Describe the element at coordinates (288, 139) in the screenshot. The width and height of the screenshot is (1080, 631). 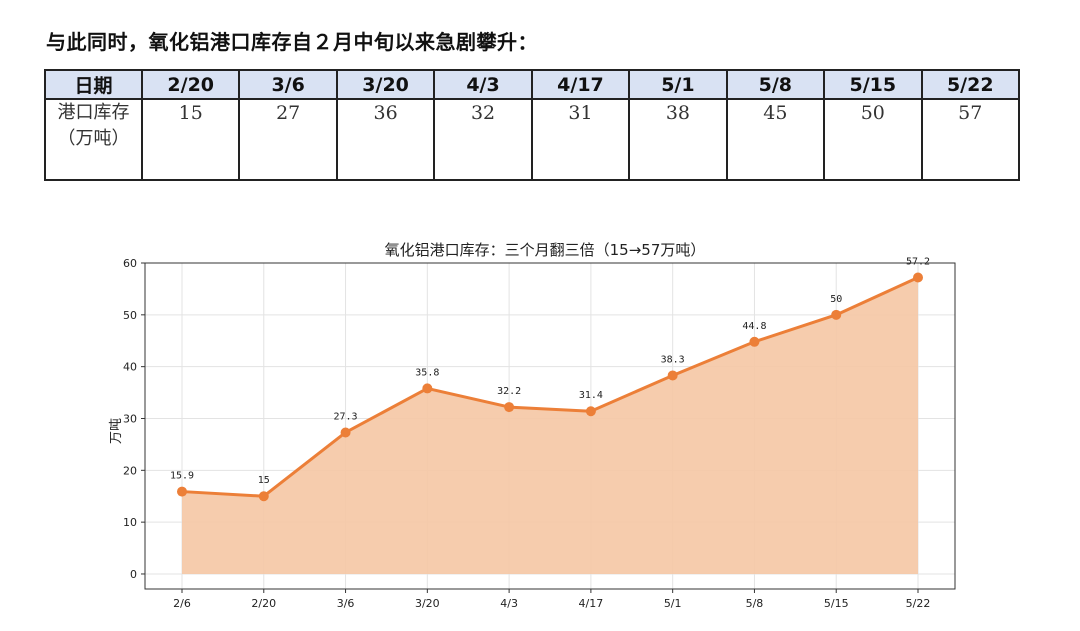
I see `table-cell: 27` at that location.